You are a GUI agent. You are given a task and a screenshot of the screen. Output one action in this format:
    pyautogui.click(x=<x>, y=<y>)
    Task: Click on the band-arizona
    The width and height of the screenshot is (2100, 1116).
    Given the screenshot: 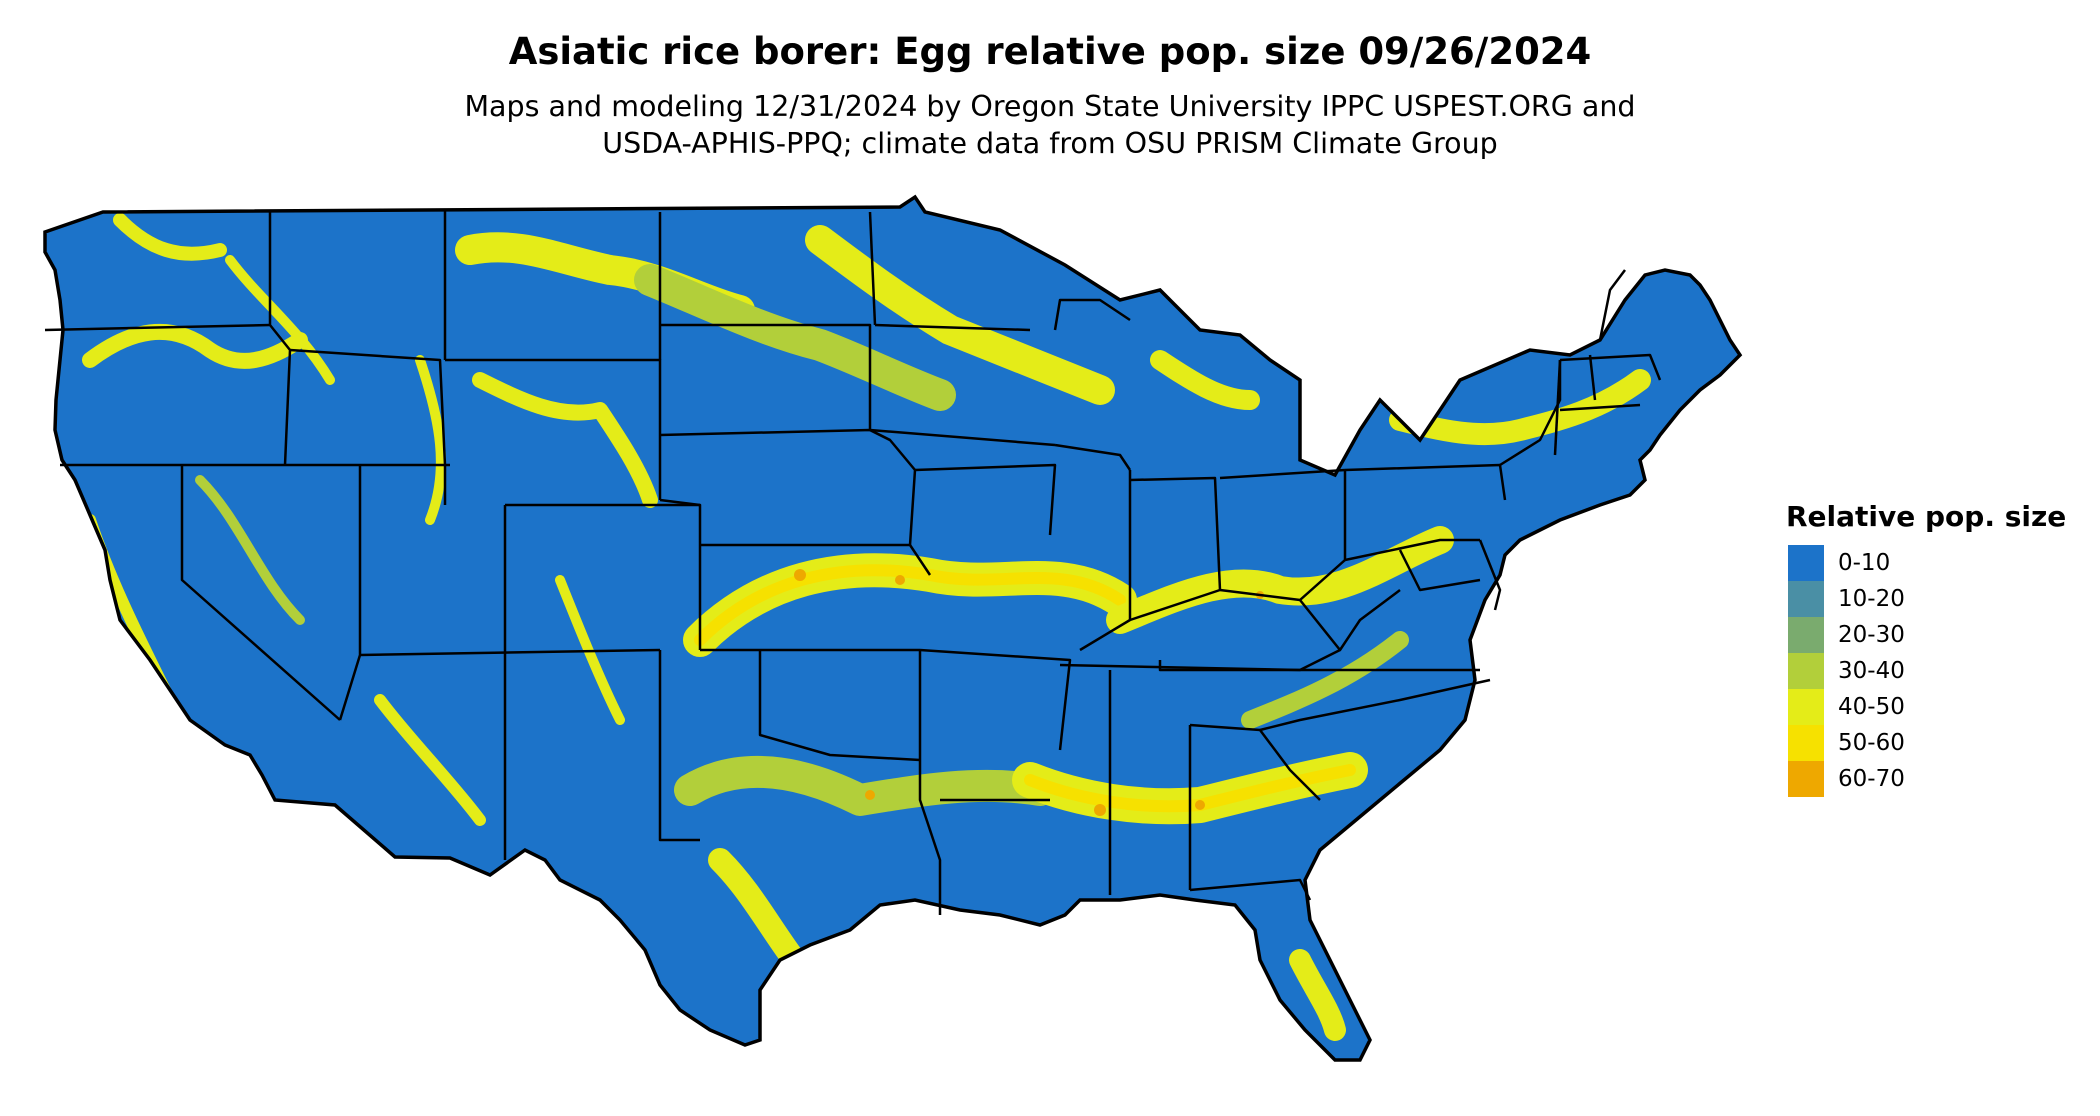 What is the action you would take?
    pyautogui.click(x=430, y=760)
    